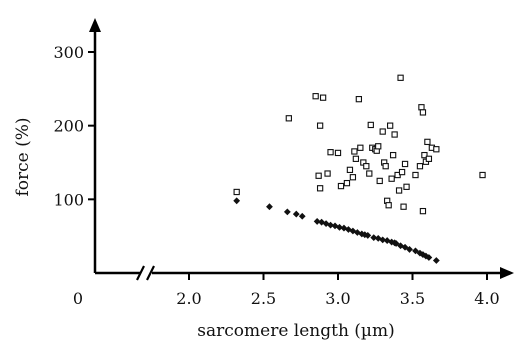  Describe the element at coordinates (486, 298) in the screenshot. I see `x-tick-label: 4.0` at that location.